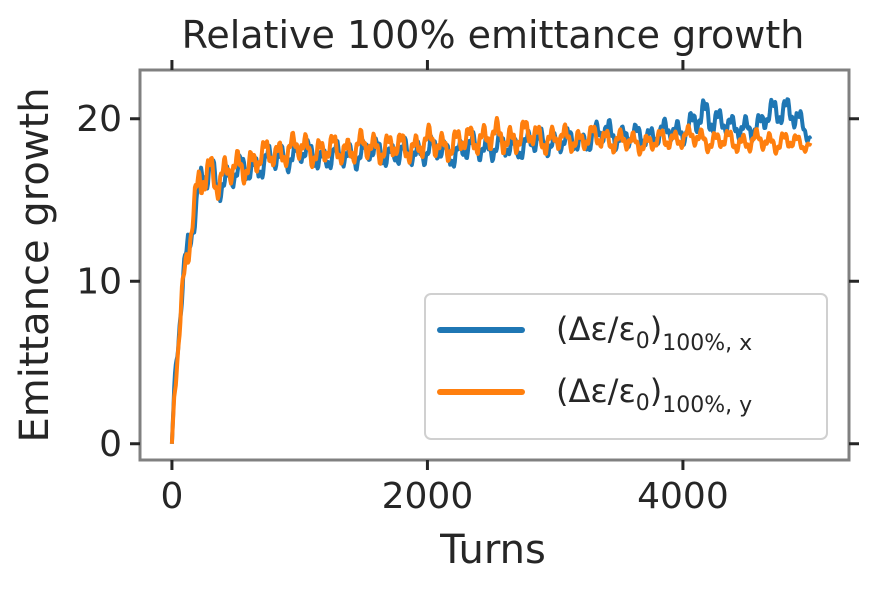  Describe the element at coordinates (428, 496) in the screenshot. I see `x-tick-label: 2000` at that location.